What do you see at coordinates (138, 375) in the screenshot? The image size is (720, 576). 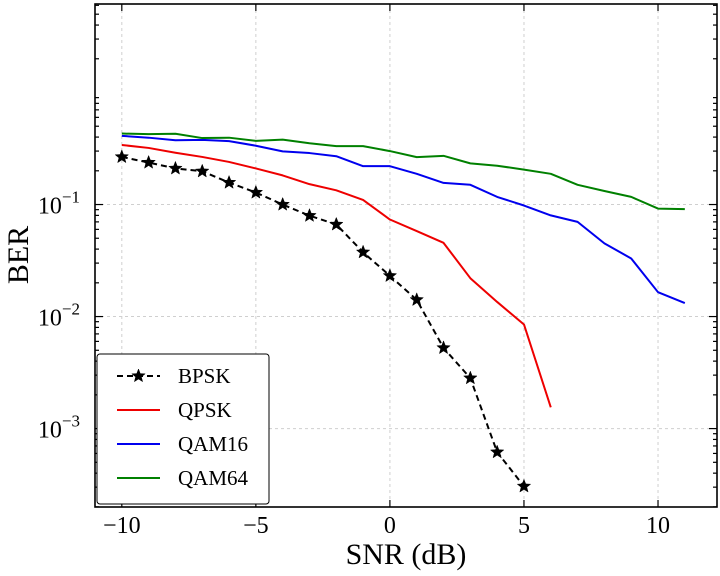 I see `legend-marker-bpsk` at bounding box center [138, 375].